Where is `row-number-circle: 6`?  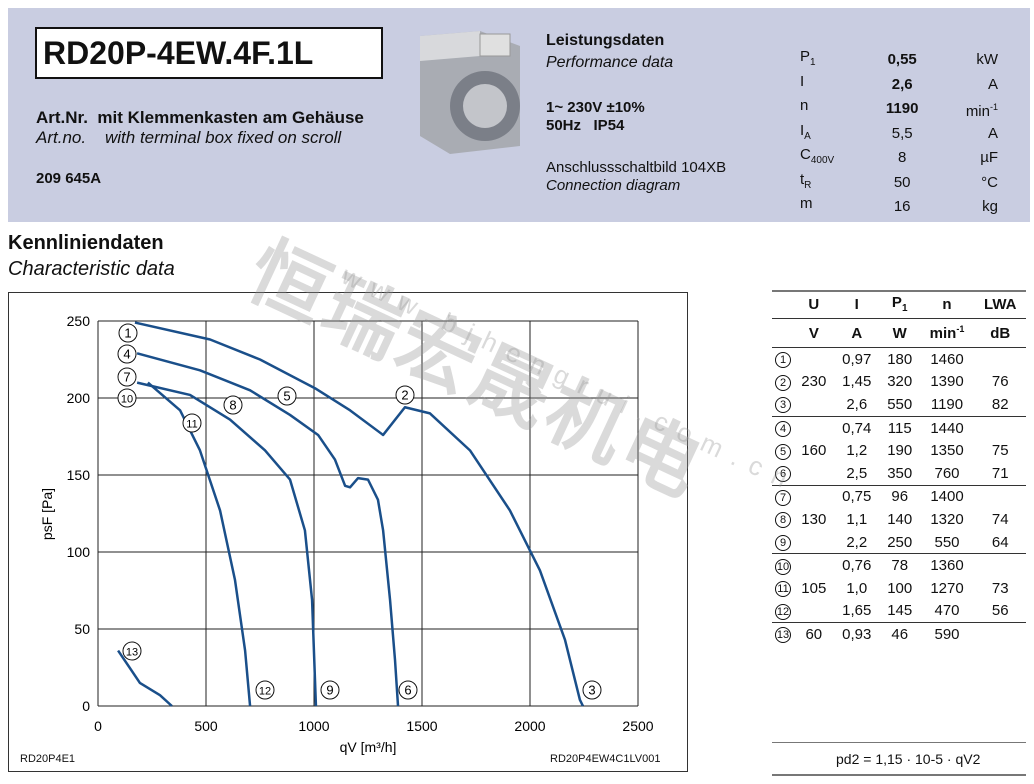
row-number-circle: 6 is located at coordinates (783, 474).